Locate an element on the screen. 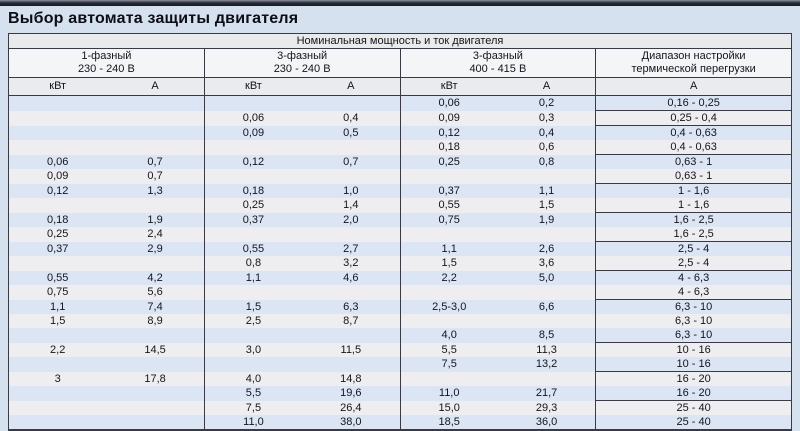 The height and width of the screenshot is (431, 800). cell-3ph400-a: 3,6 is located at coordinates (547, 263).